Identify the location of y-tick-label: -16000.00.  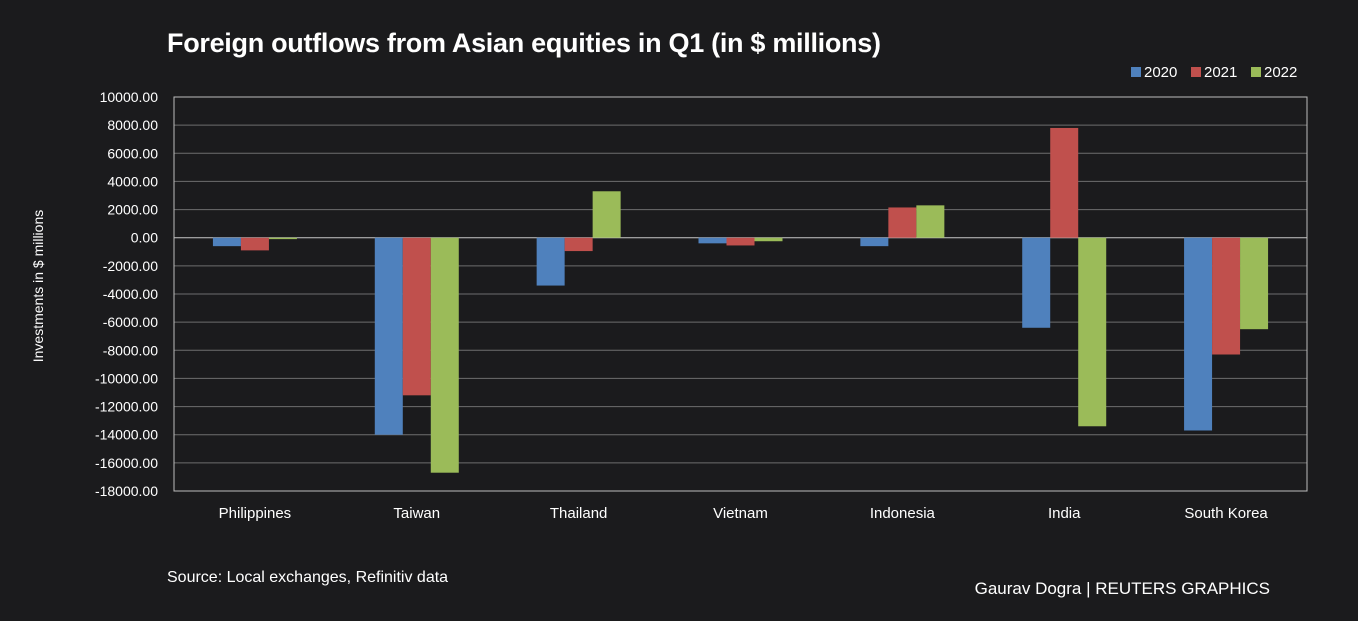
(126, 463).